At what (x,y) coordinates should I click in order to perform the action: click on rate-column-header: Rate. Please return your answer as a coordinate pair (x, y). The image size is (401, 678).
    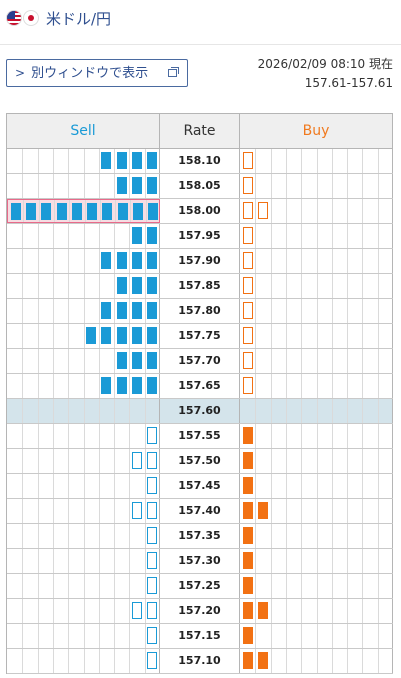
    Looking at the image, I should click on (200, 131).